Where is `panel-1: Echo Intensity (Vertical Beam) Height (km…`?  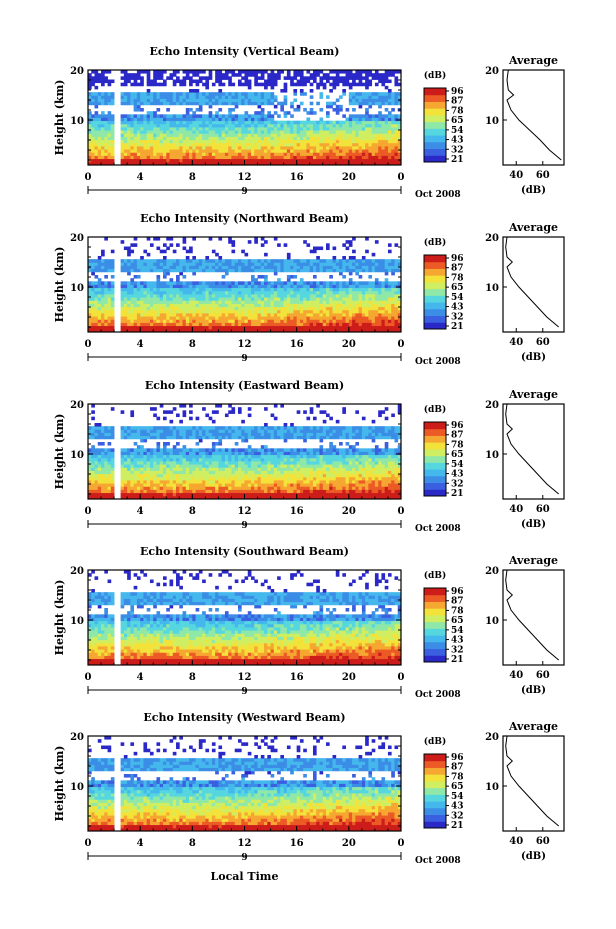 panel-1: Echo Intensity (Vertical Beam) Height (km… is located at coordinates (309, 122).